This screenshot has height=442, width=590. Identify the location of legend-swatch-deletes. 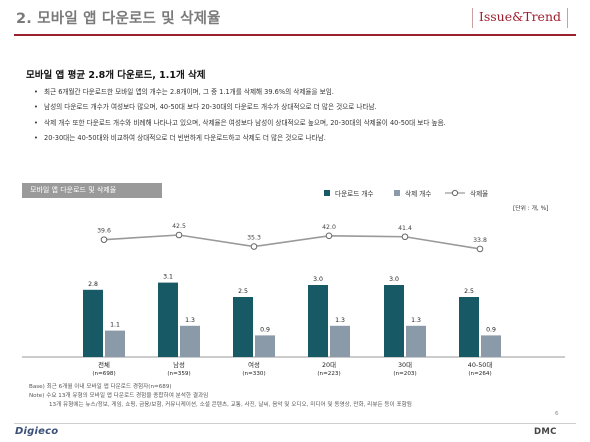
(397, 193).